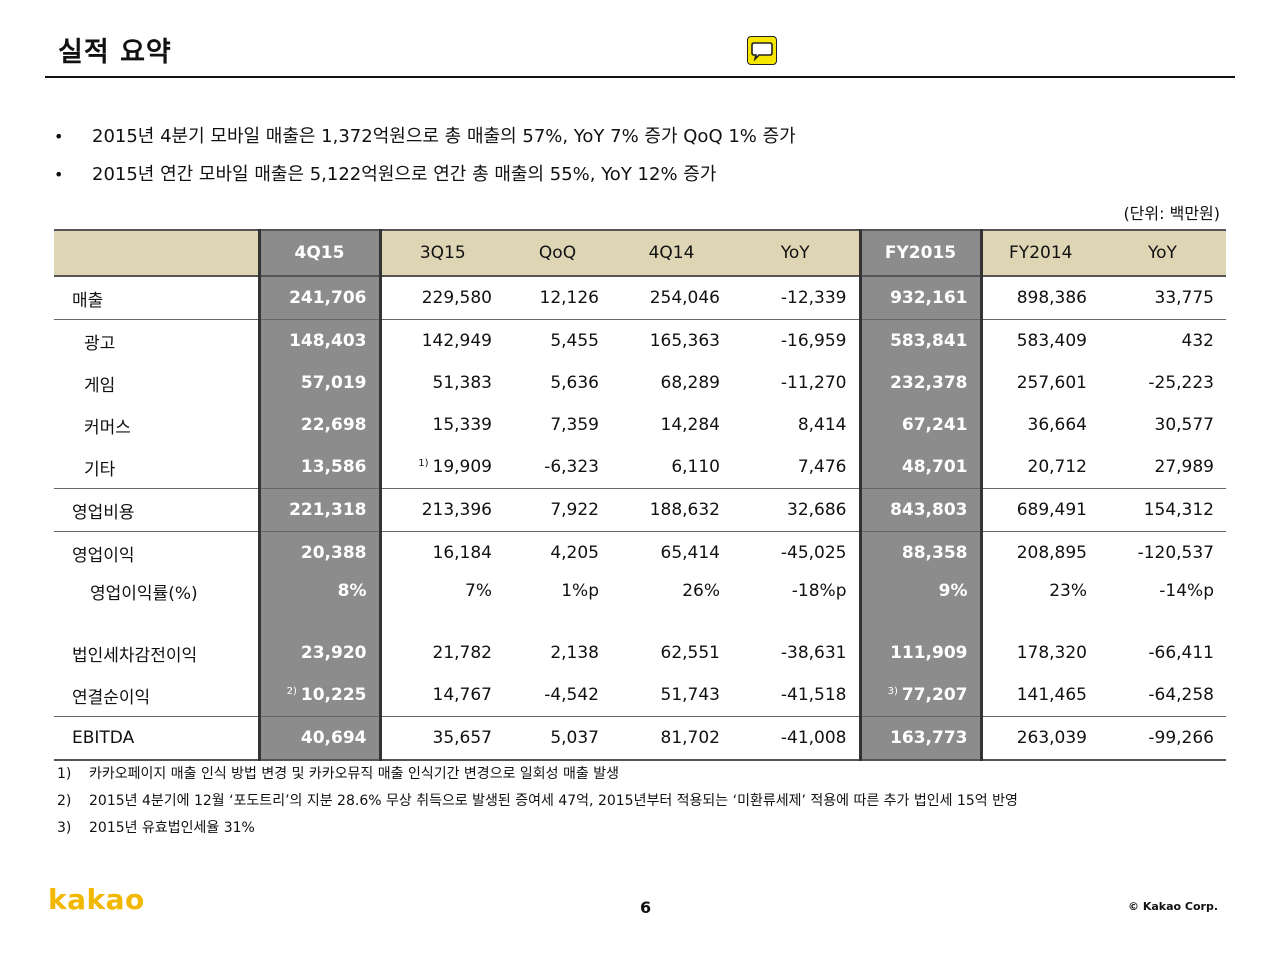 The height and width of the screenshot is (960, 1280). What do you see at coordinates (319, 467) in the screenshot?
I see `cell: 13,586` at bounding box center [319, 467].